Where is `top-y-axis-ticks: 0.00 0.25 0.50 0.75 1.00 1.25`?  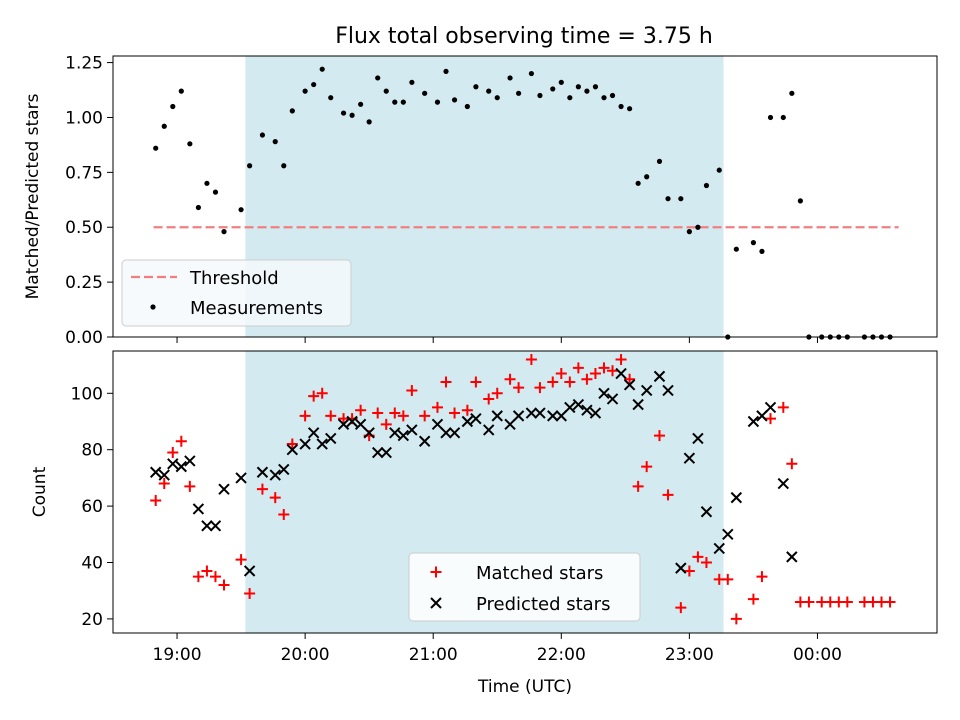 top-y-axis-ticks: 0.00 0.25 0.50 0.75 1.00 1.25 is located at coordinates (89, 201).